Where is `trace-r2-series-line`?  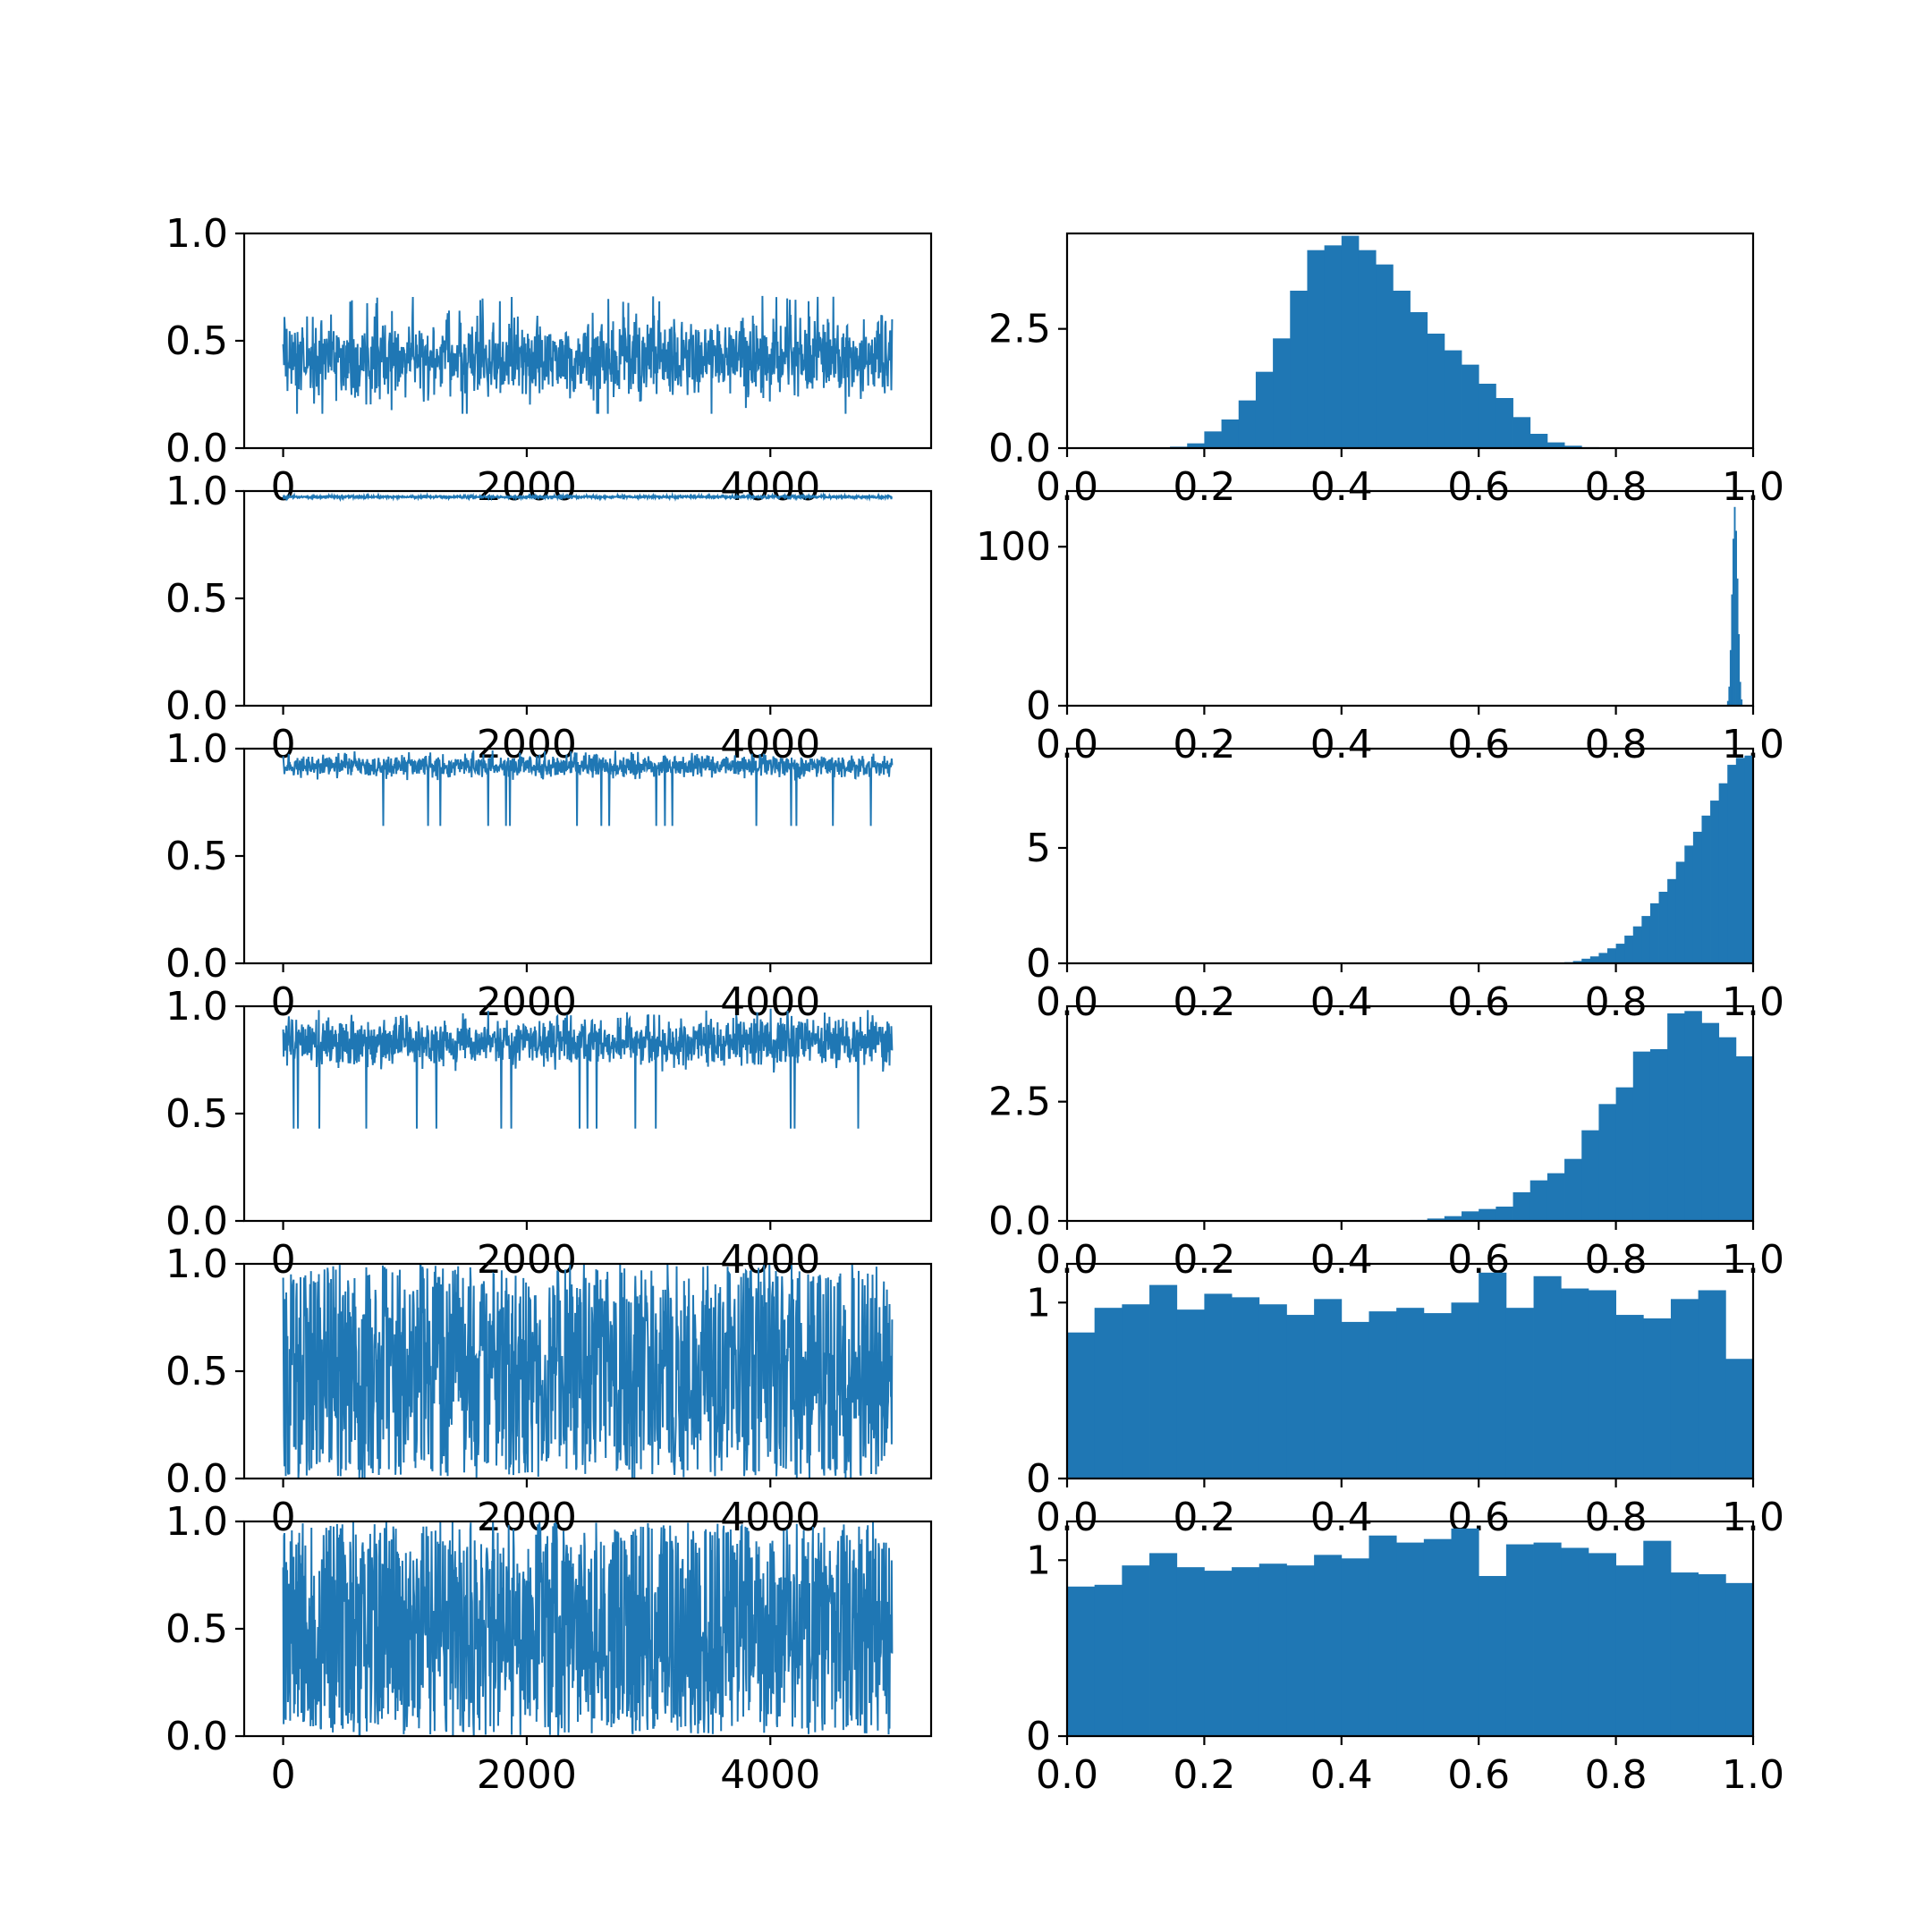
trace-r2-series-line is located at coordinates (587, 497).